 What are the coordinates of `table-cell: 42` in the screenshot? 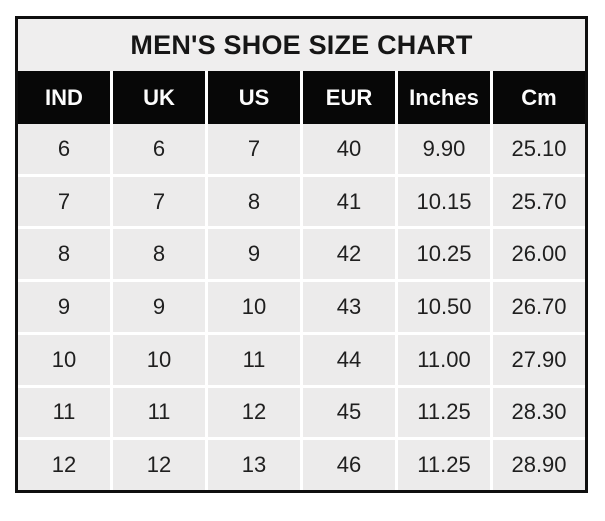 It's located at (349, 254).